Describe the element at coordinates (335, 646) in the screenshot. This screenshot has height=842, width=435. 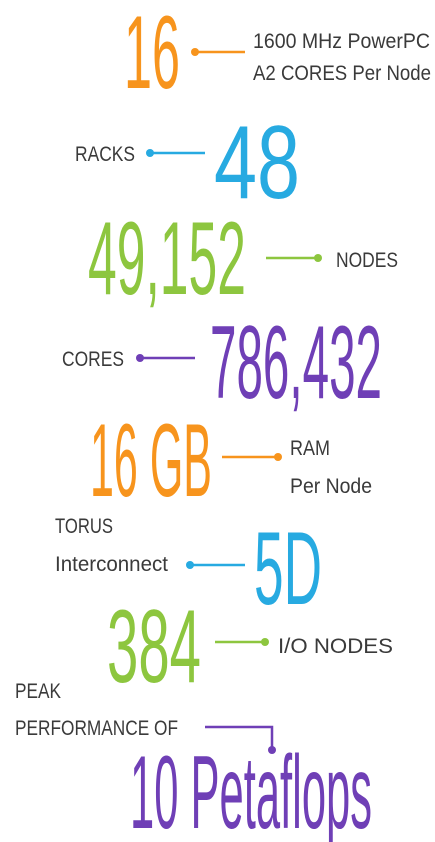
I see `label: I/O NODES` at that location.